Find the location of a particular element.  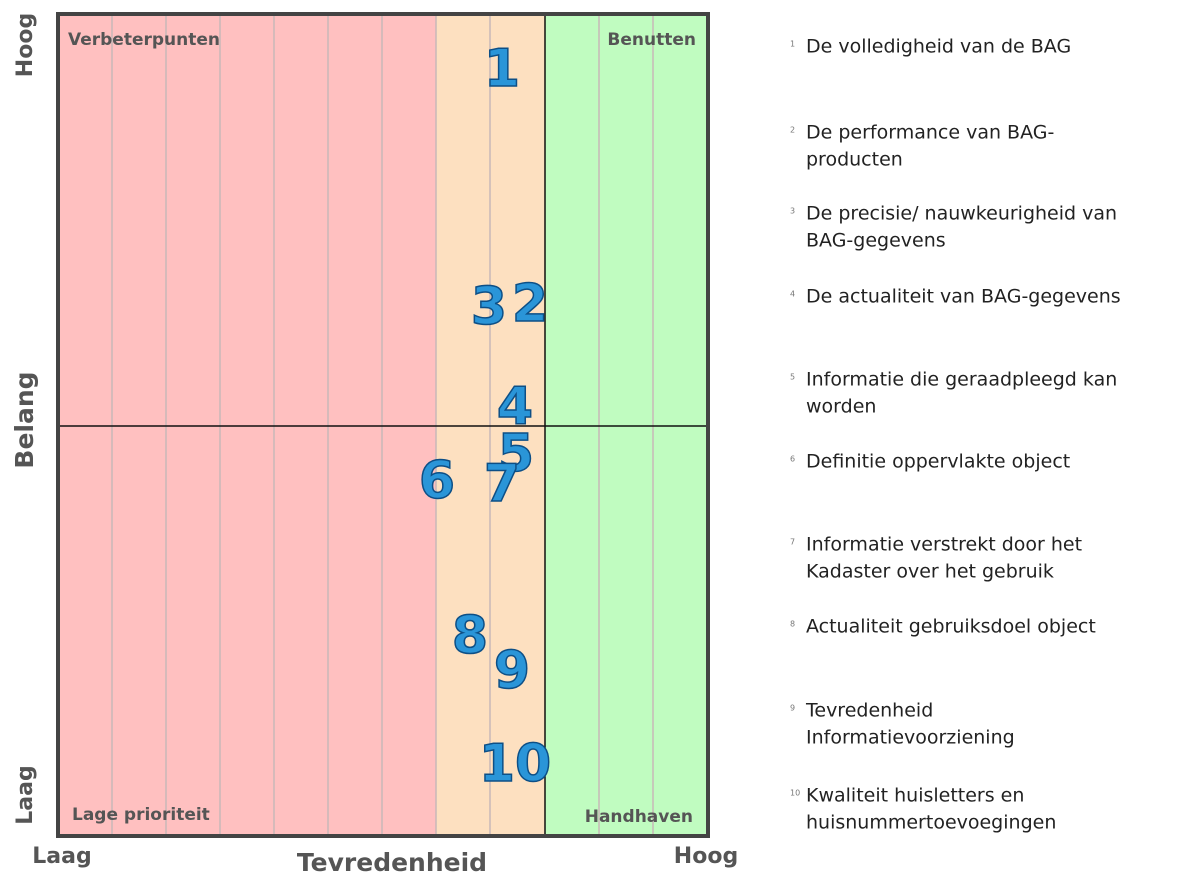

x-axis-title: Tevredenheid is located at coordinates (392, 860).